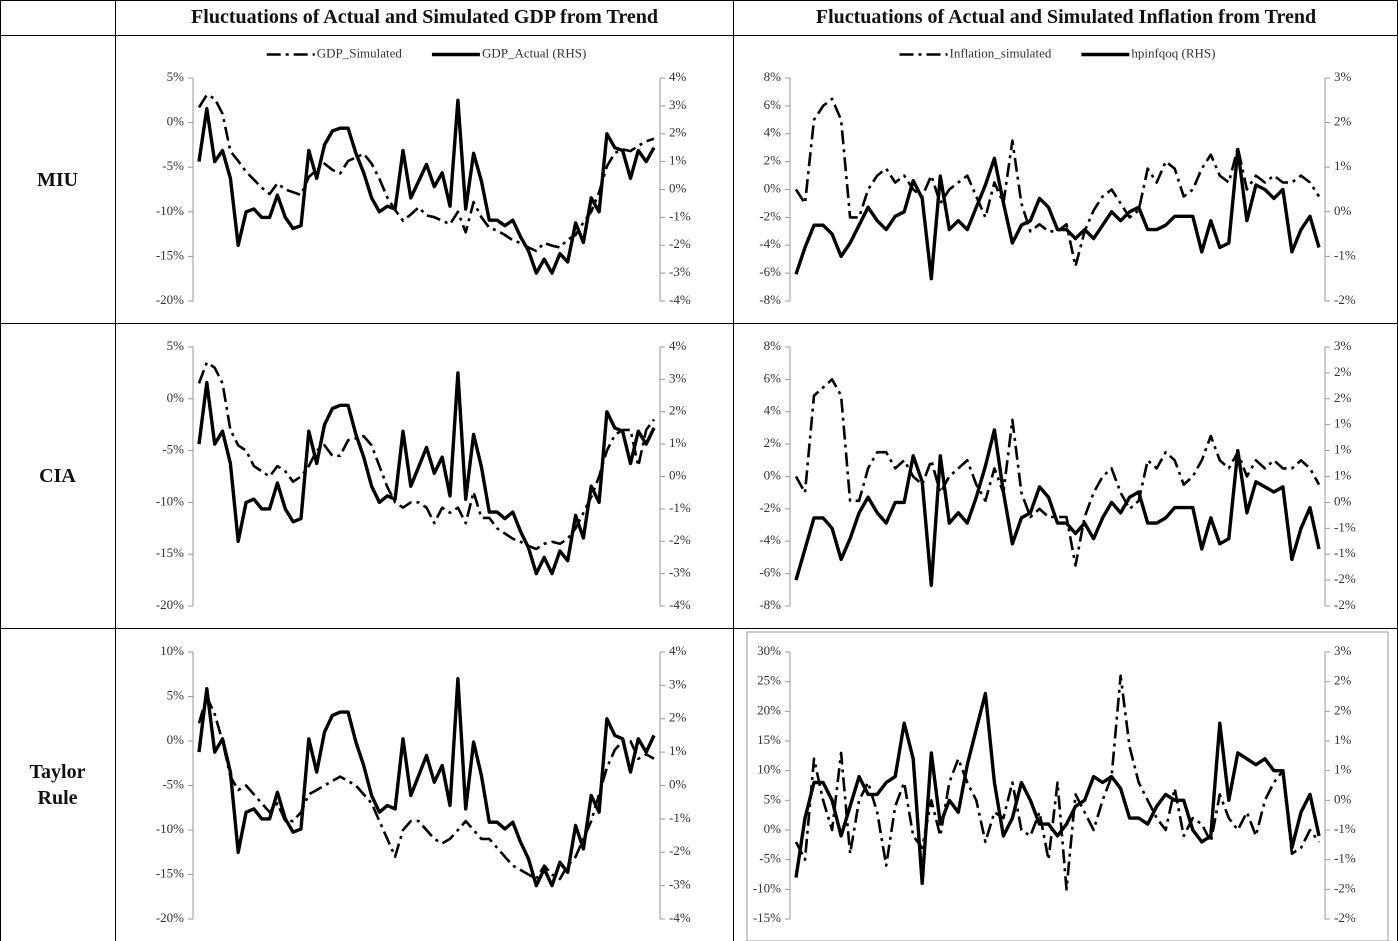 The height and width of the screenshot is (941, 1398). What do you see at coordinates (1173, 52) in the screenshot?
I see `legend-label: hpinfqoq (RHS)` at bounding box center [1173, 52].